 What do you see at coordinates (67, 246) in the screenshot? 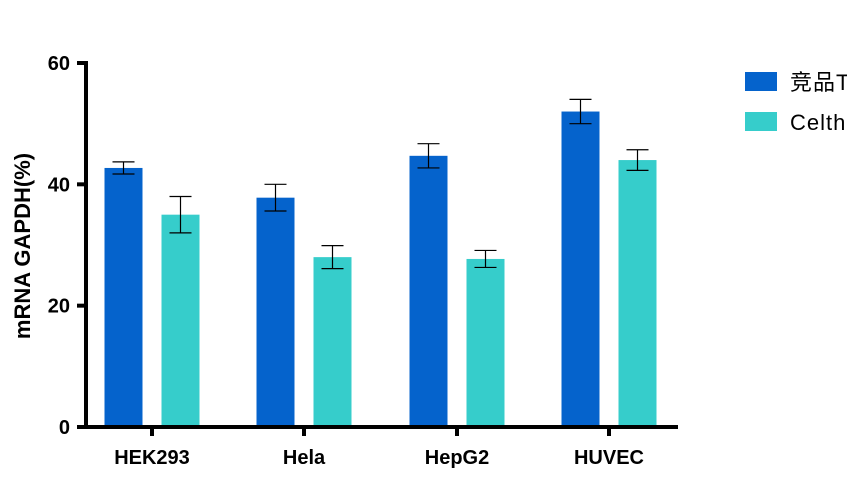
I see `y-ticks: 0 20 40 60` at bounding box center [67, 246].